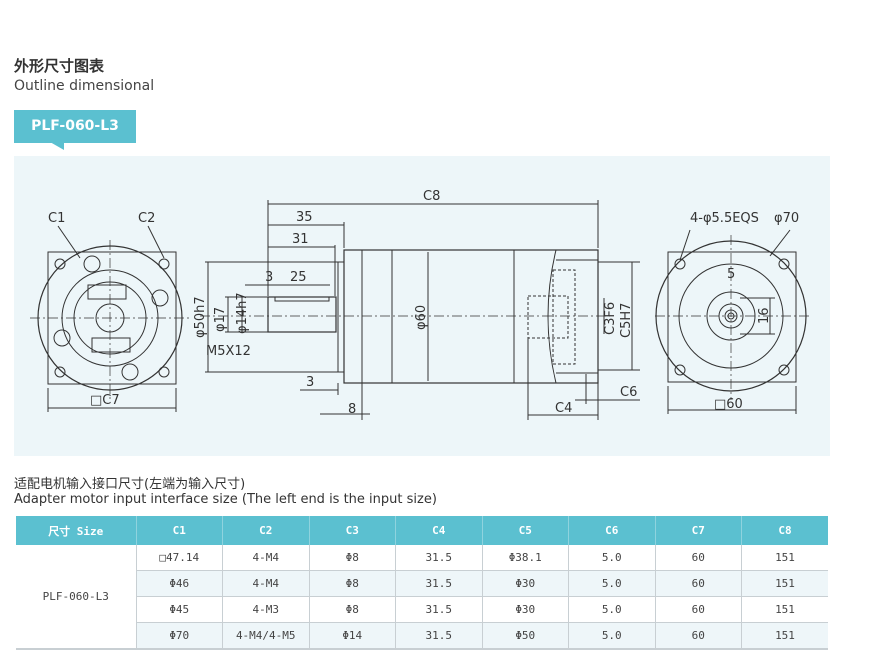 The height and width of the screenshot is (669, 877). What do you see at coordinates (59, 66) in the screenshot?
I see `section-title-cn: 外形尺寸图表` at bounding box center [59, 66].